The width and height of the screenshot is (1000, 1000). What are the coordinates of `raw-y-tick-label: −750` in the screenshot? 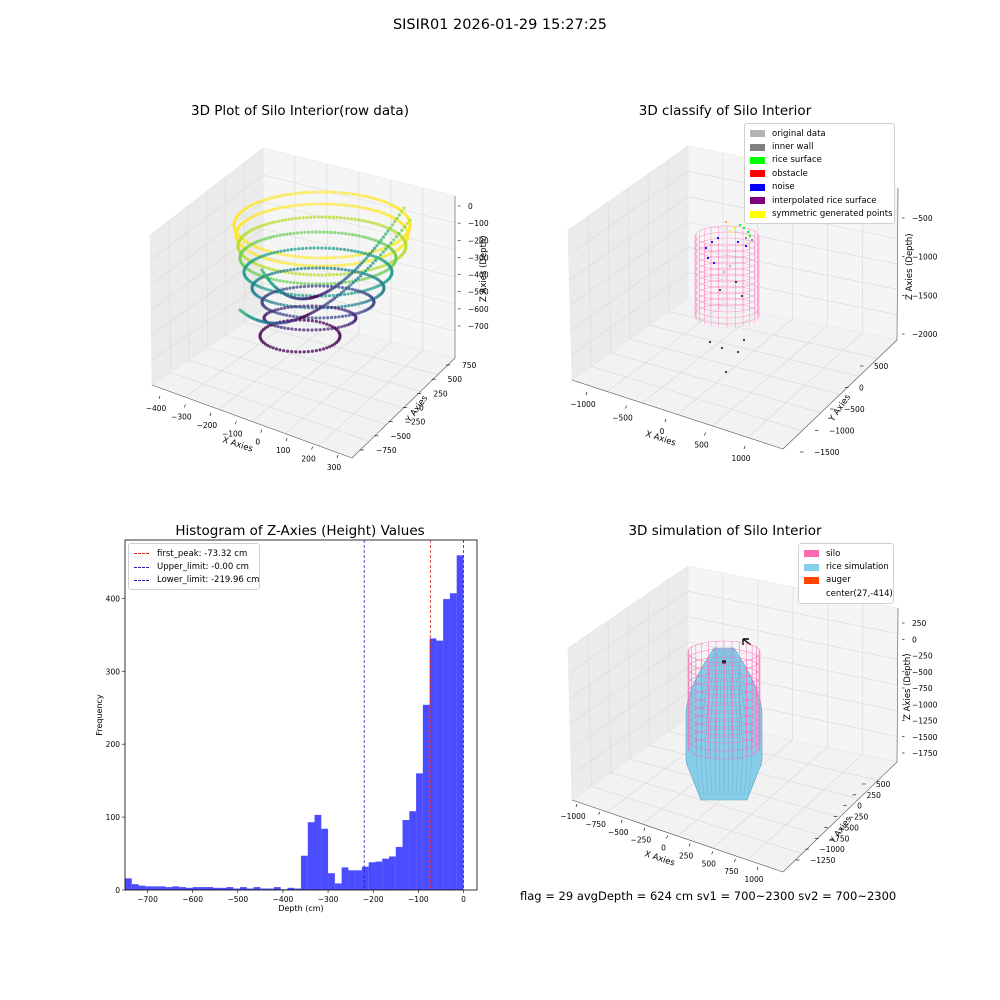 It's located at (386, 450).